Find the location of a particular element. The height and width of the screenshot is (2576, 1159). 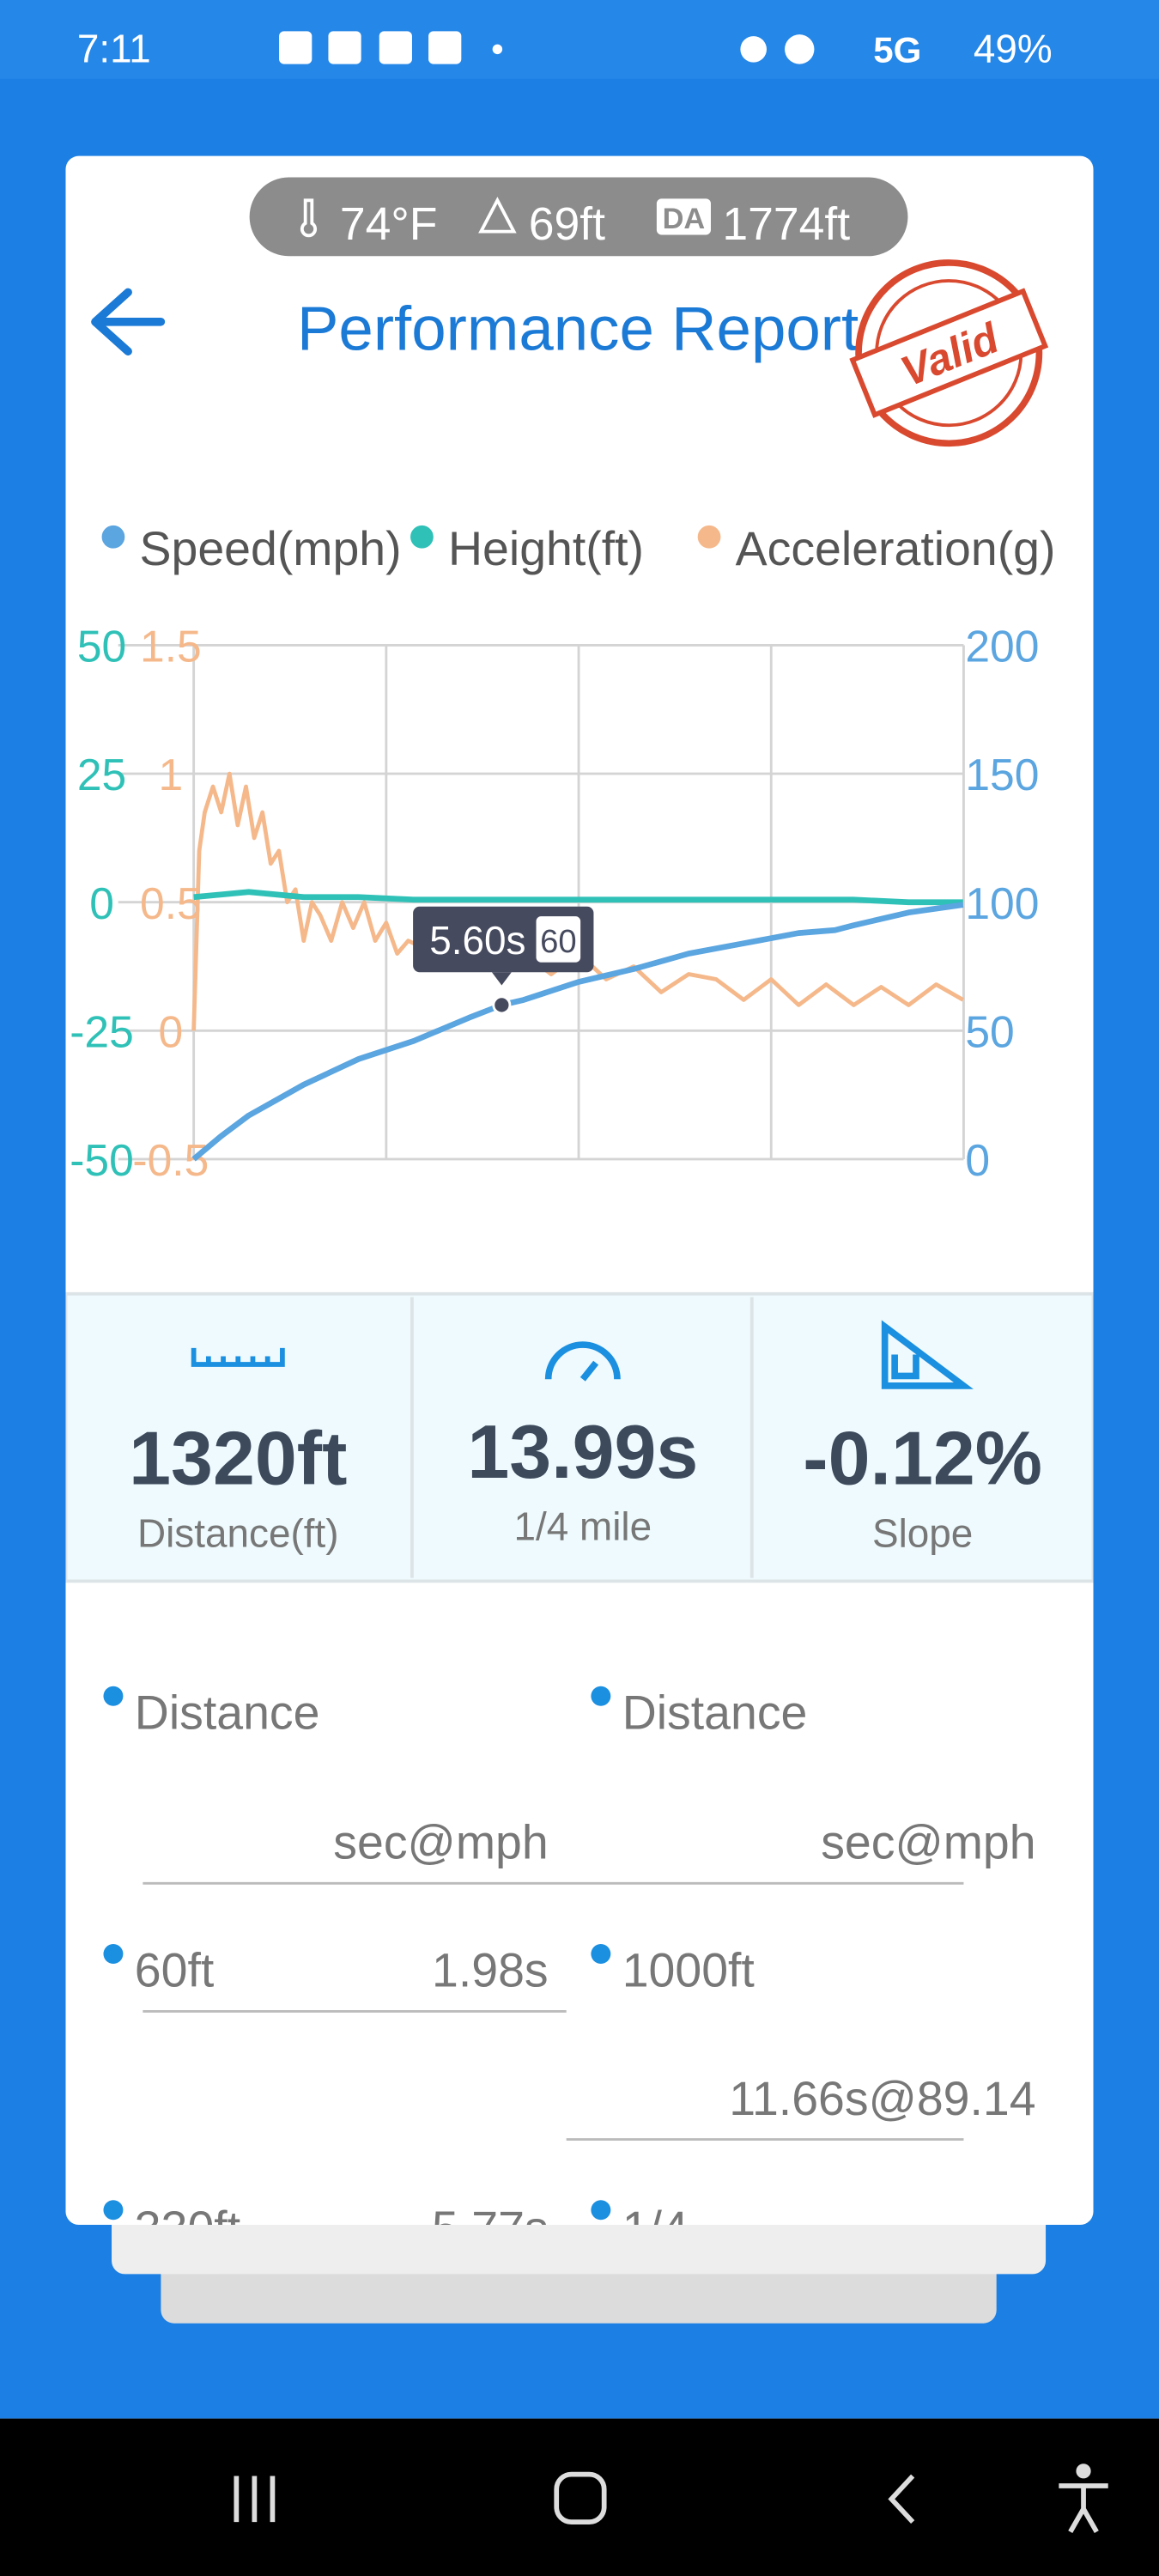

ruler-icon is located at coordinates (238, 1357).